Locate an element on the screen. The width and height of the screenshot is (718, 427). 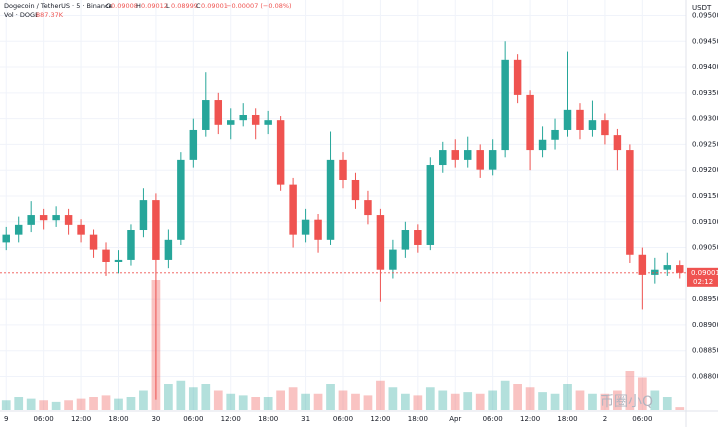
x-tick-label: 2 is located at coordinates (605, 419).